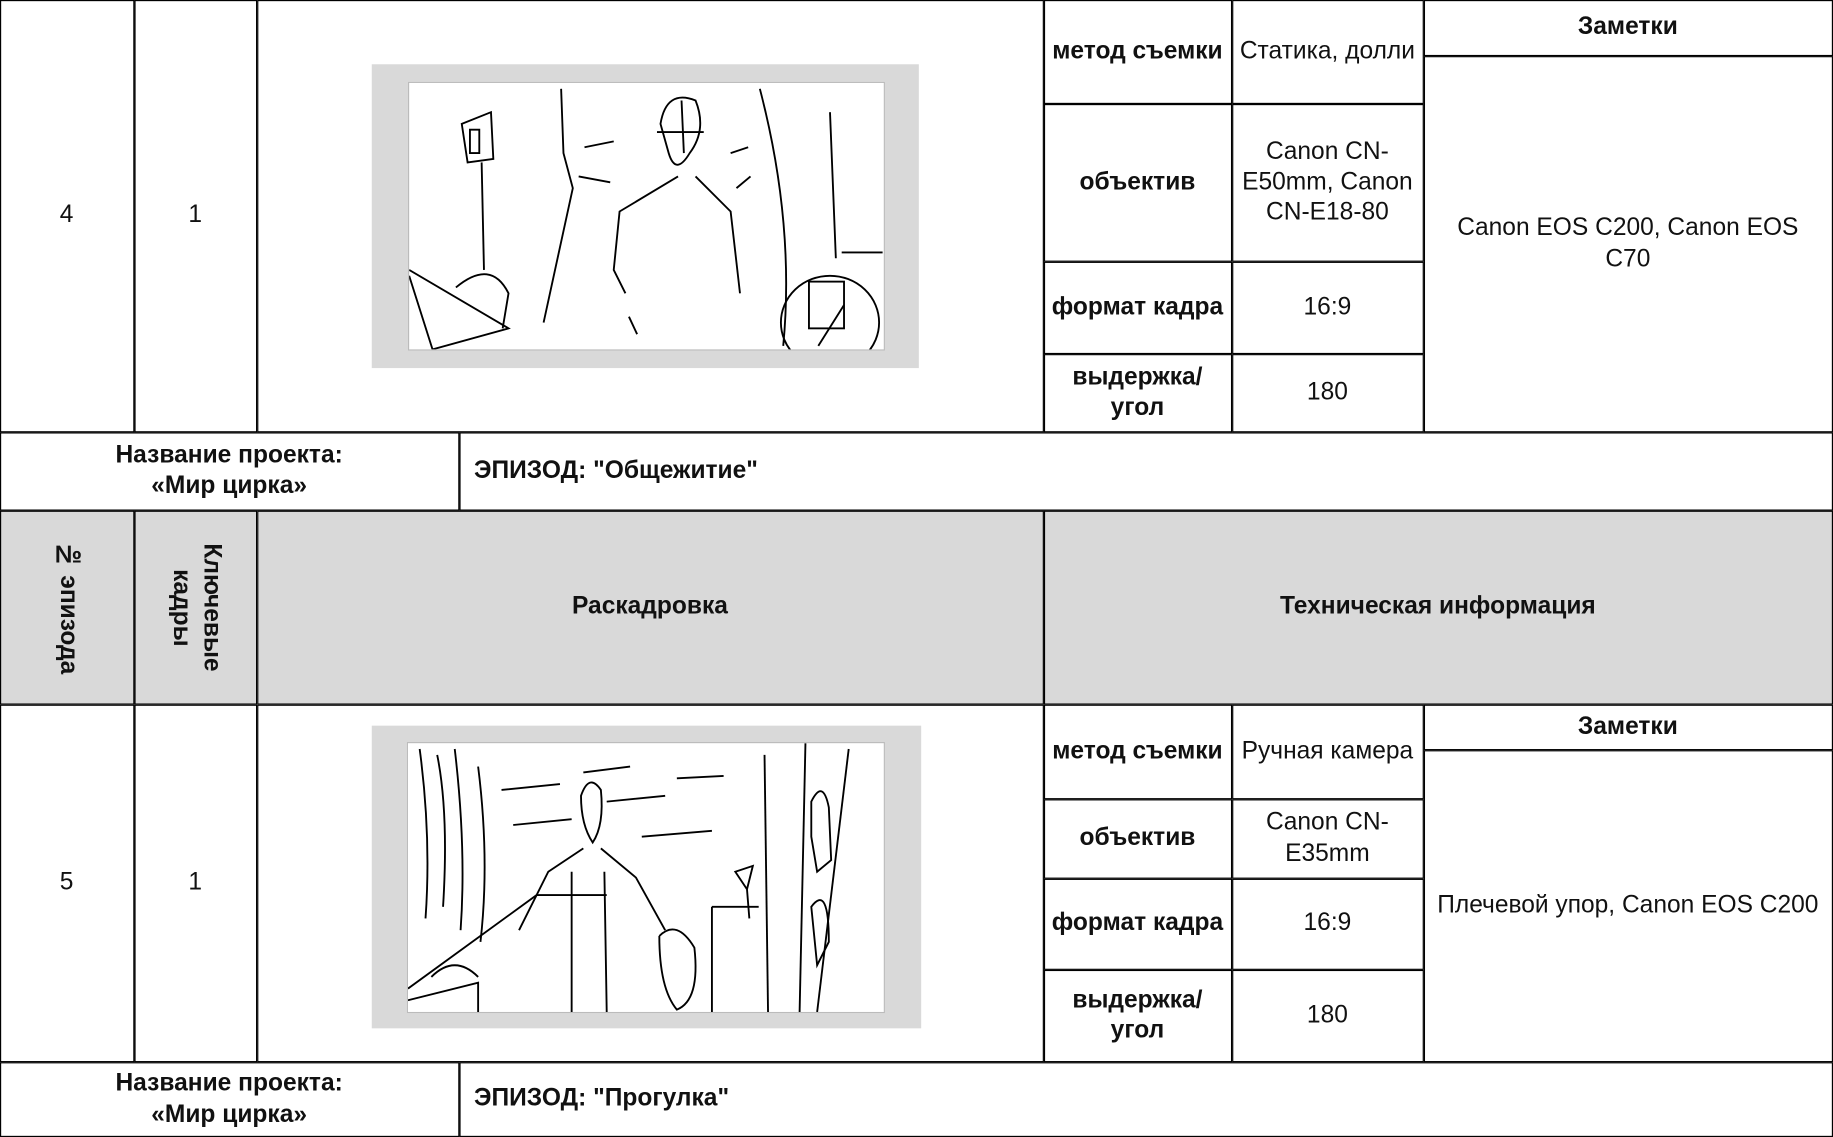 The width and height of the screenshot is (1833, 1137). I want to click on episode-title-text: ЭПИЗОД: "Общежитие", so click(616, 470).